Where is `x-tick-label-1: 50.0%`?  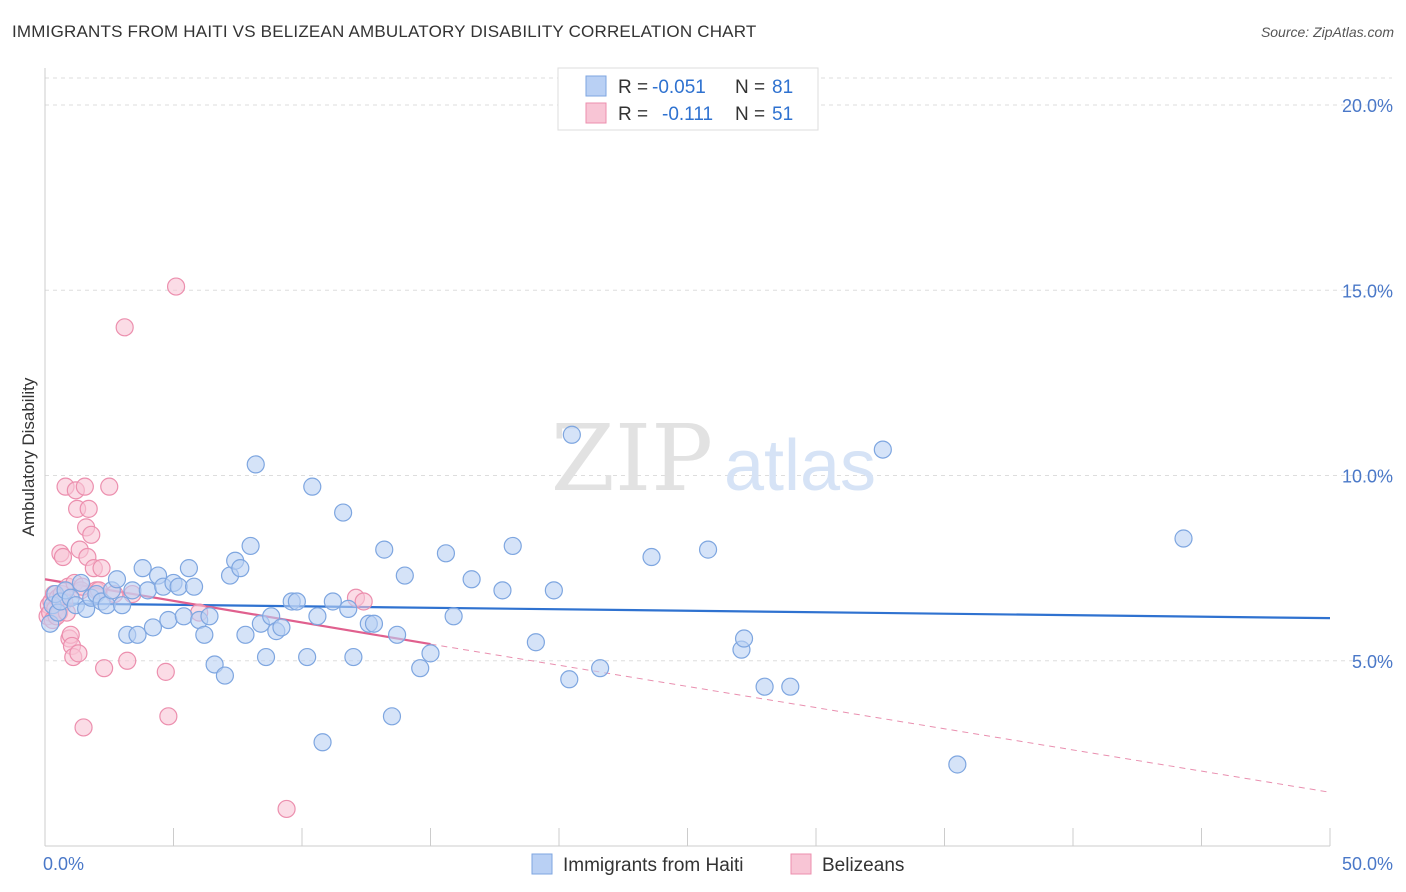 x-tick-label-1: 50.0% is located at coordinates (1367, 864).